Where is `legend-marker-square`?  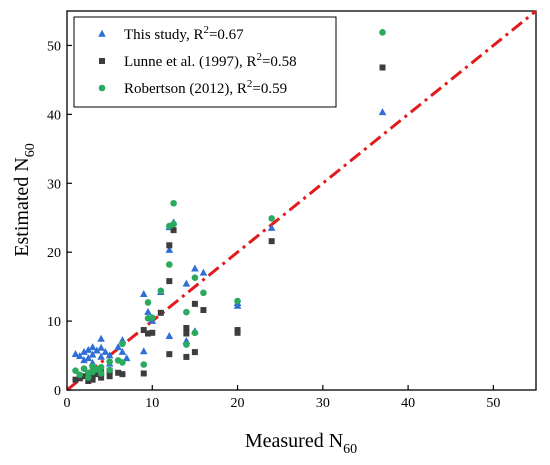
legend-marker-square is located at coordinates (102, 61).